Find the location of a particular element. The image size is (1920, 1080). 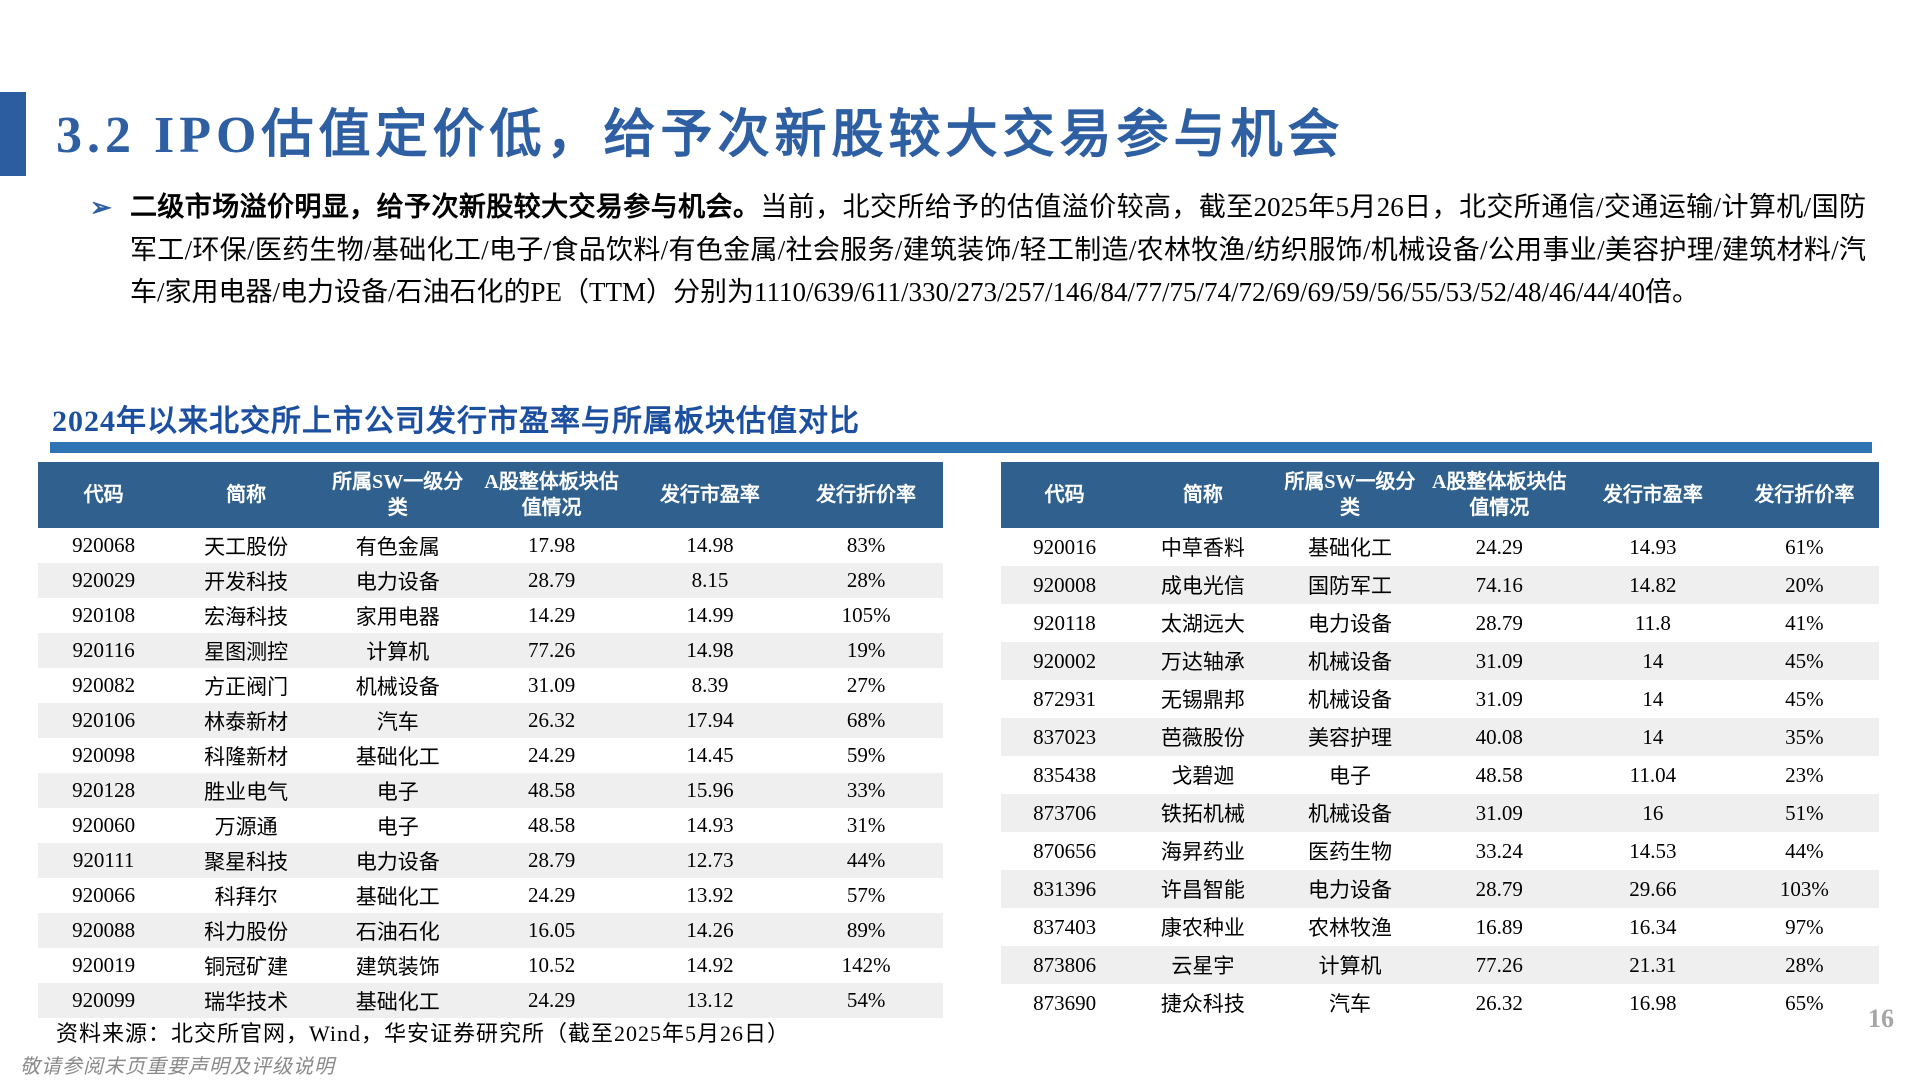

table-row: 920118 太湖远大 电力设备 28.79 11.8 41% is located at coordinates (1440, 623).